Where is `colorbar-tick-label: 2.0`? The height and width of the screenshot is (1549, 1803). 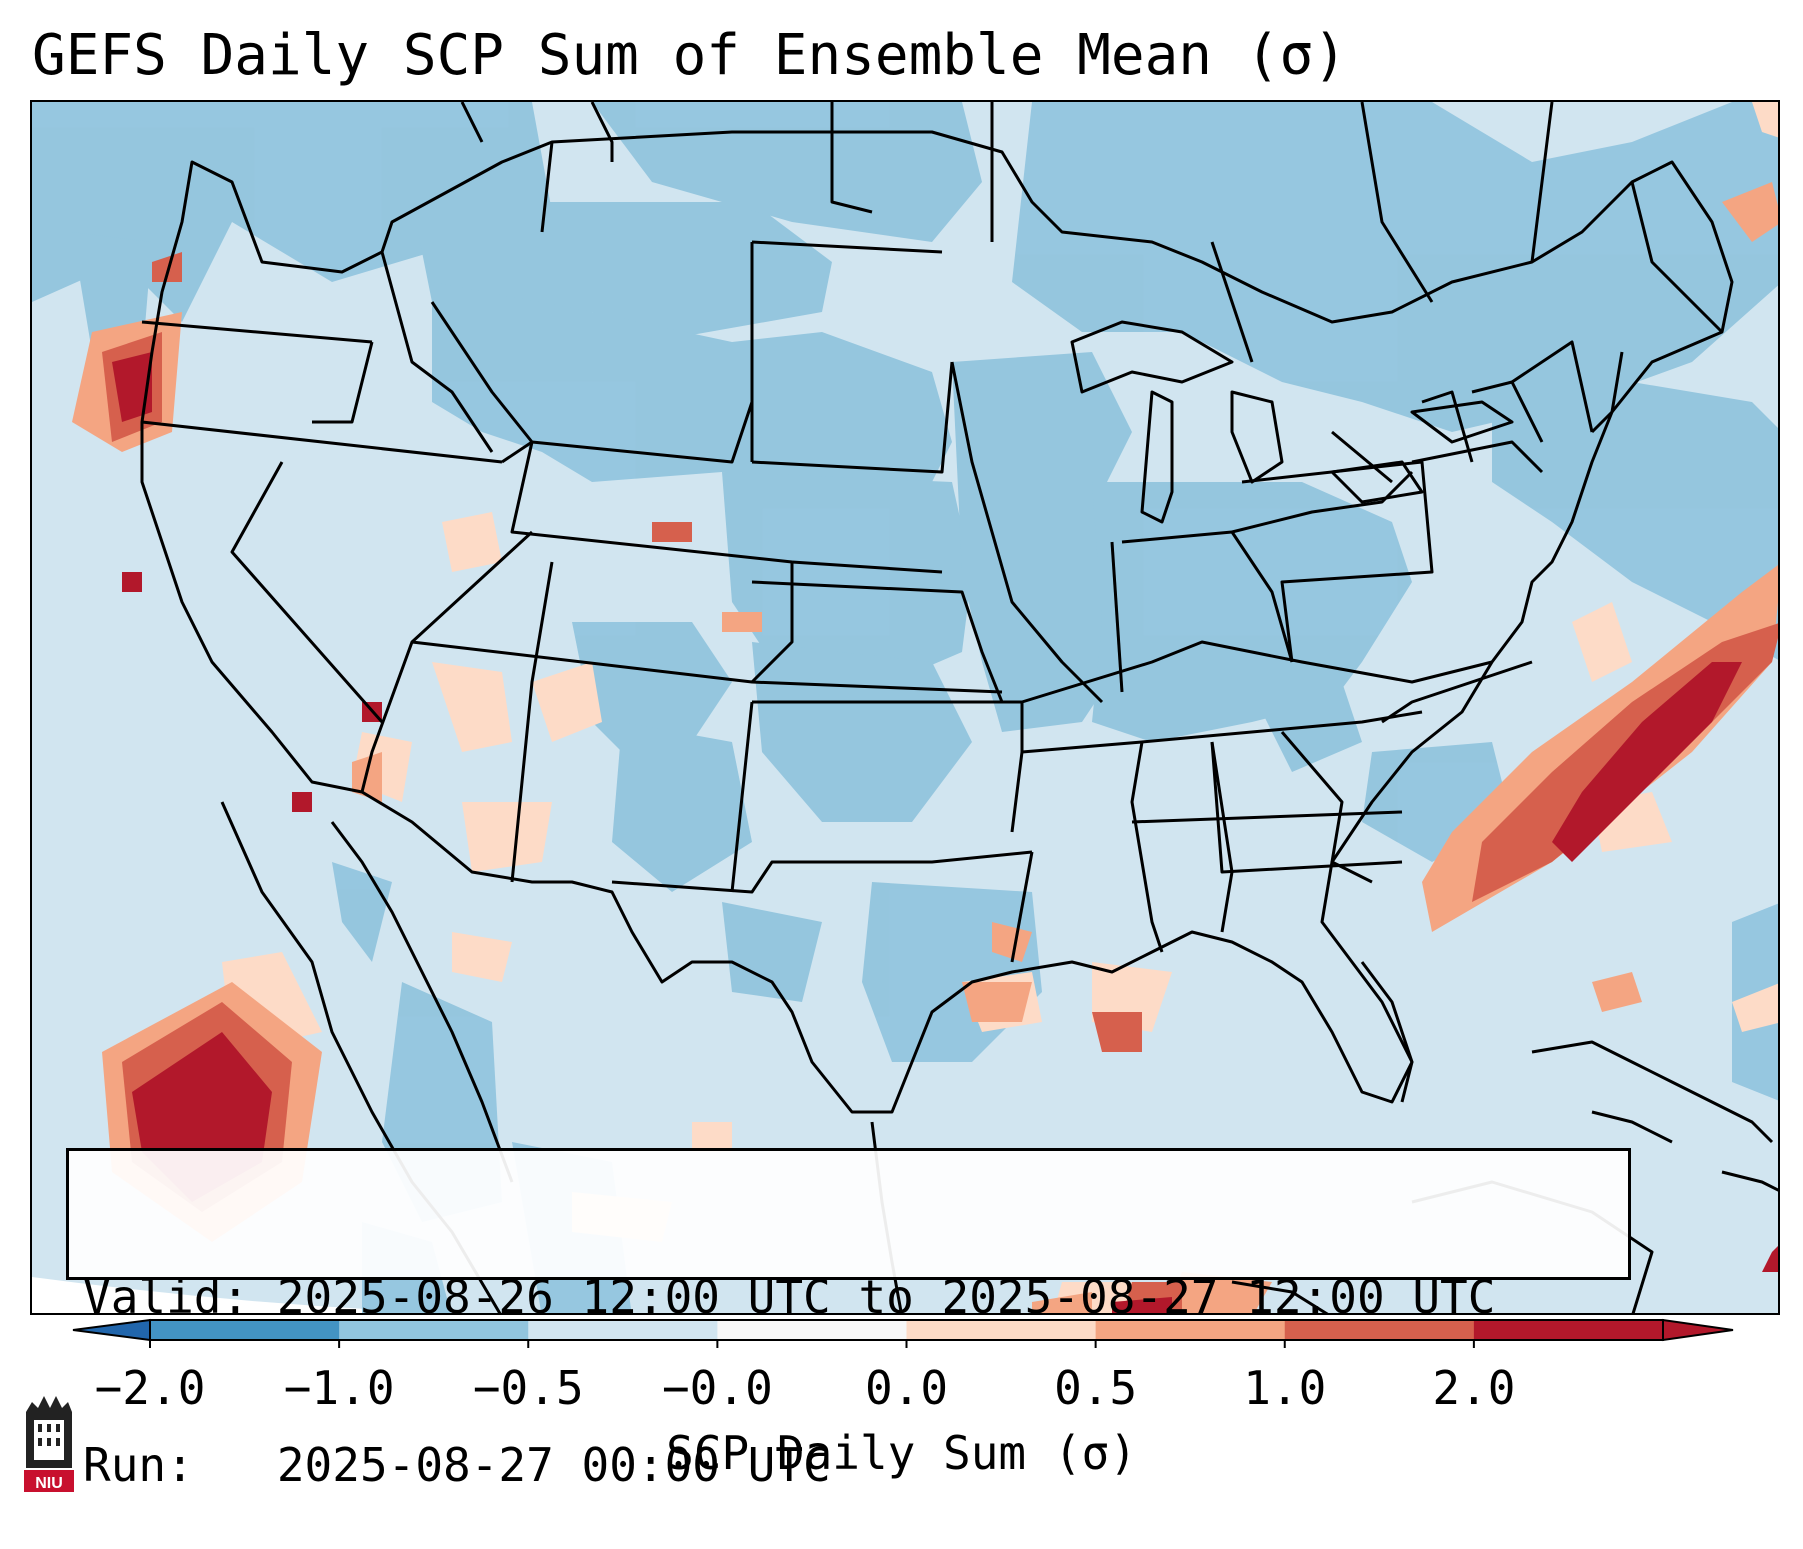
colorbar-tick-label: 2.0 is located at coordinates (1474, 1388).